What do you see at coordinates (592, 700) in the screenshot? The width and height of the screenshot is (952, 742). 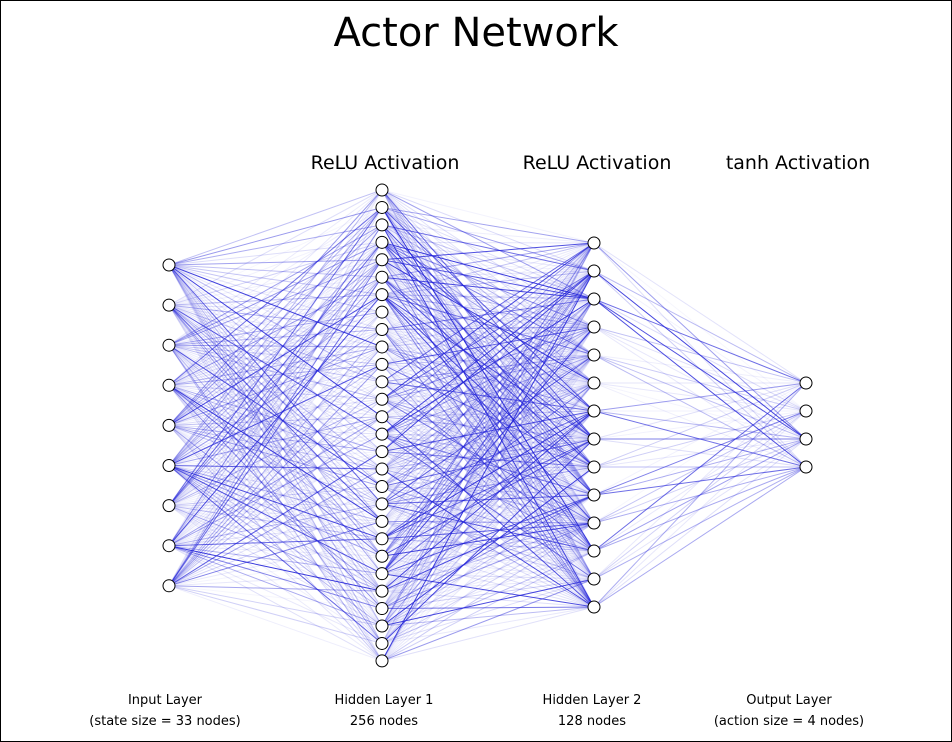 I see `layer-name-hidden2: Hidden Layer 2` at bounding box center [592, 700].